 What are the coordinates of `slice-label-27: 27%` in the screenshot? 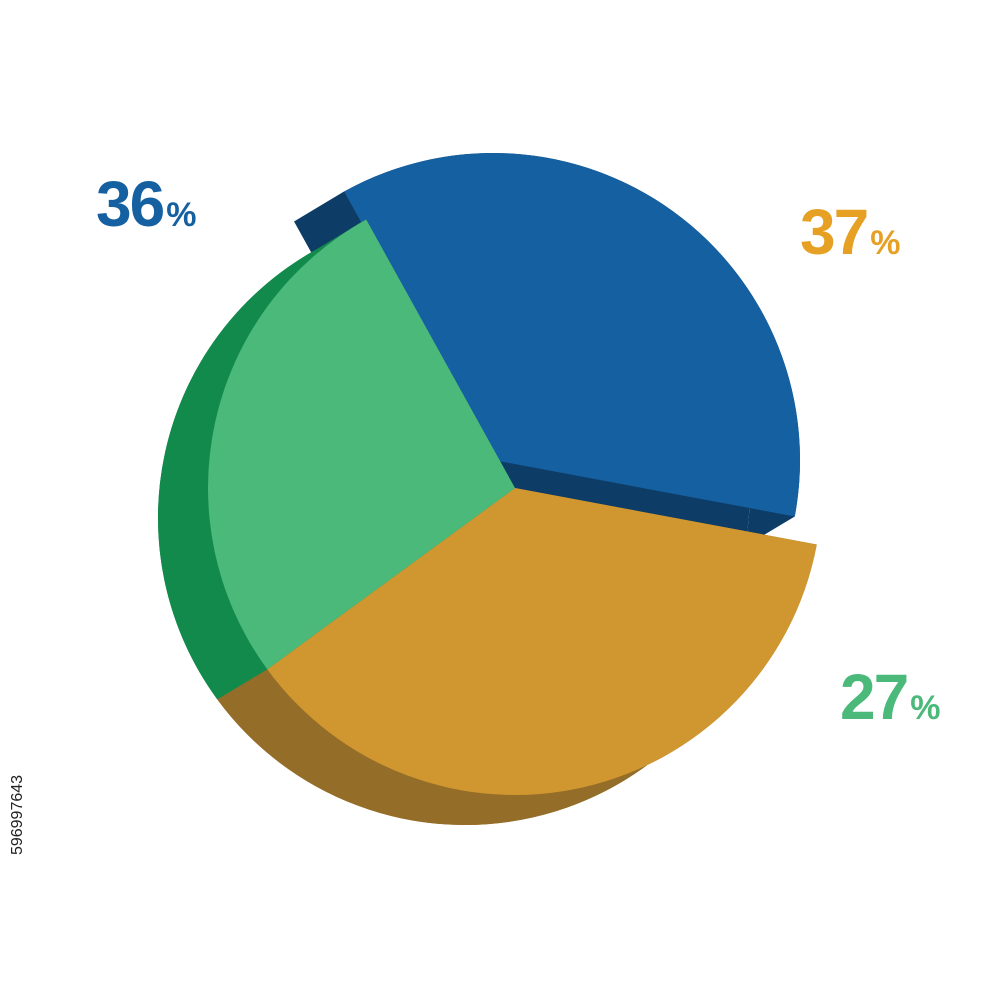 It's located at (890, 697).